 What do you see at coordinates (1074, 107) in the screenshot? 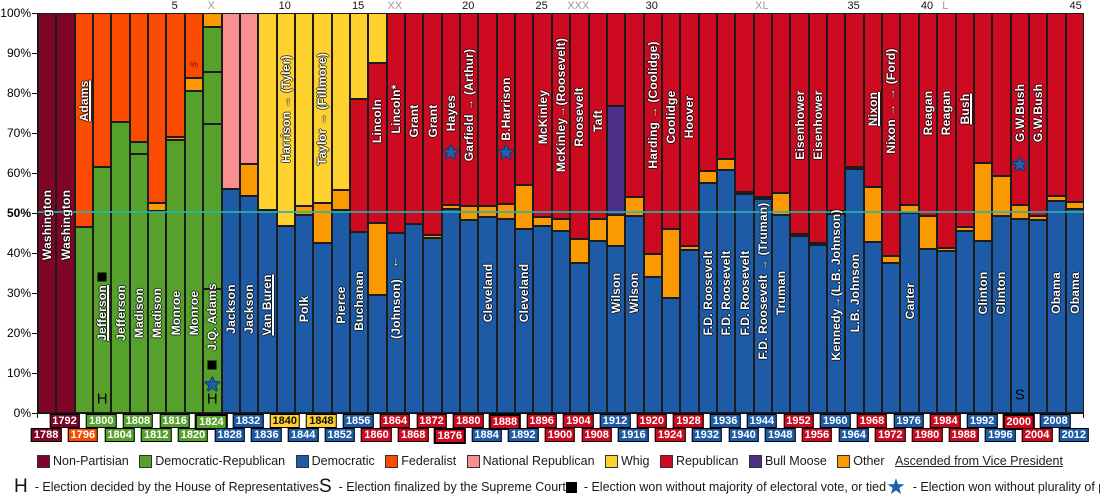
I see `segment-2012-rep` at bounding box center [1074, 107].